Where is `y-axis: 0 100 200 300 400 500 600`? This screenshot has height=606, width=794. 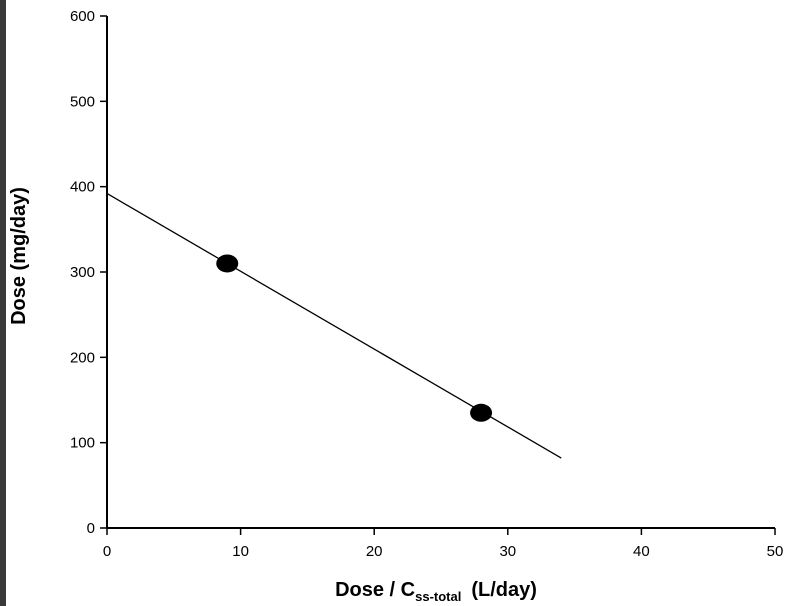
y-axis: 0 100 200 300 400 500 600 is located at coordinates (89, 272).